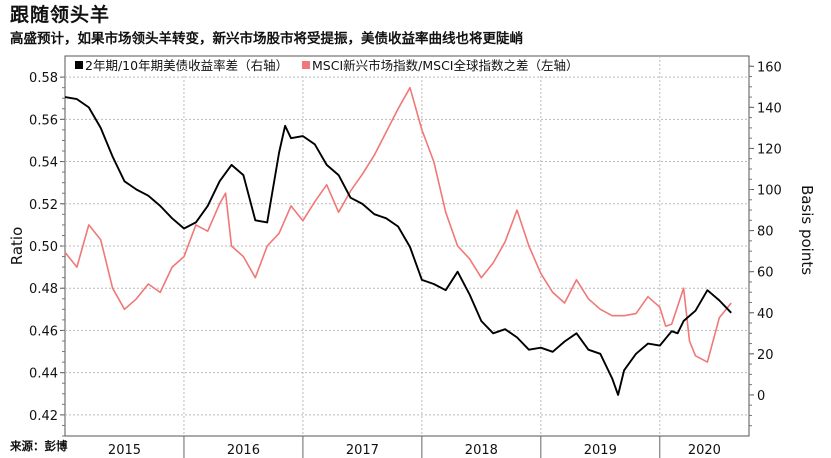 The width and height of the screenshot is (831, 458). I want to click on left-axis-tick-label: 0.52, so click(43, 205).